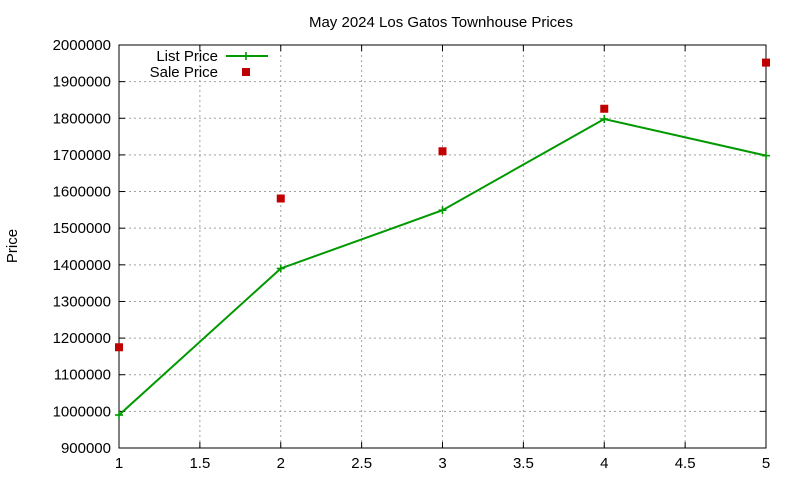 The image size is (800, 480). What do you see at coordinates (281, 463) in the screenshot?
I see `x-tick-label: 2` at bounding box center [281, 463].